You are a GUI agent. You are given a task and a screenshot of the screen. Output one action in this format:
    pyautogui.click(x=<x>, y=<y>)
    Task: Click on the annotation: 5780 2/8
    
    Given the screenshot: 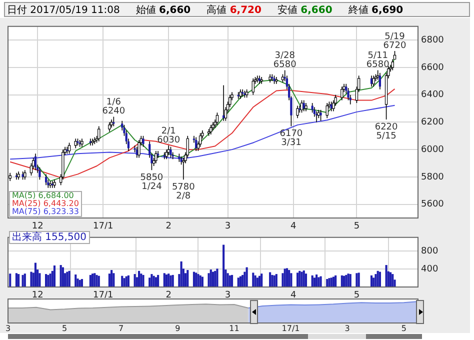 What is the action you would take?
    pyautogui.click(x=184, y=192)
    